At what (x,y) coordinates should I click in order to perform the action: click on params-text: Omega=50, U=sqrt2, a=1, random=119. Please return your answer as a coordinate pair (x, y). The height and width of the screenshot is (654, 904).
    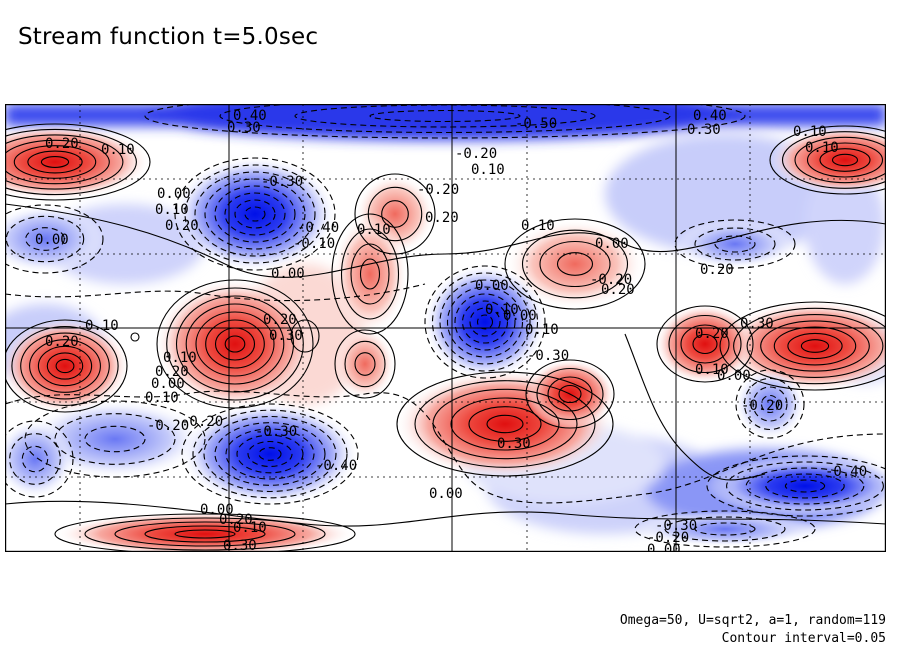
    Looking at the image, I should click on (752, 620).